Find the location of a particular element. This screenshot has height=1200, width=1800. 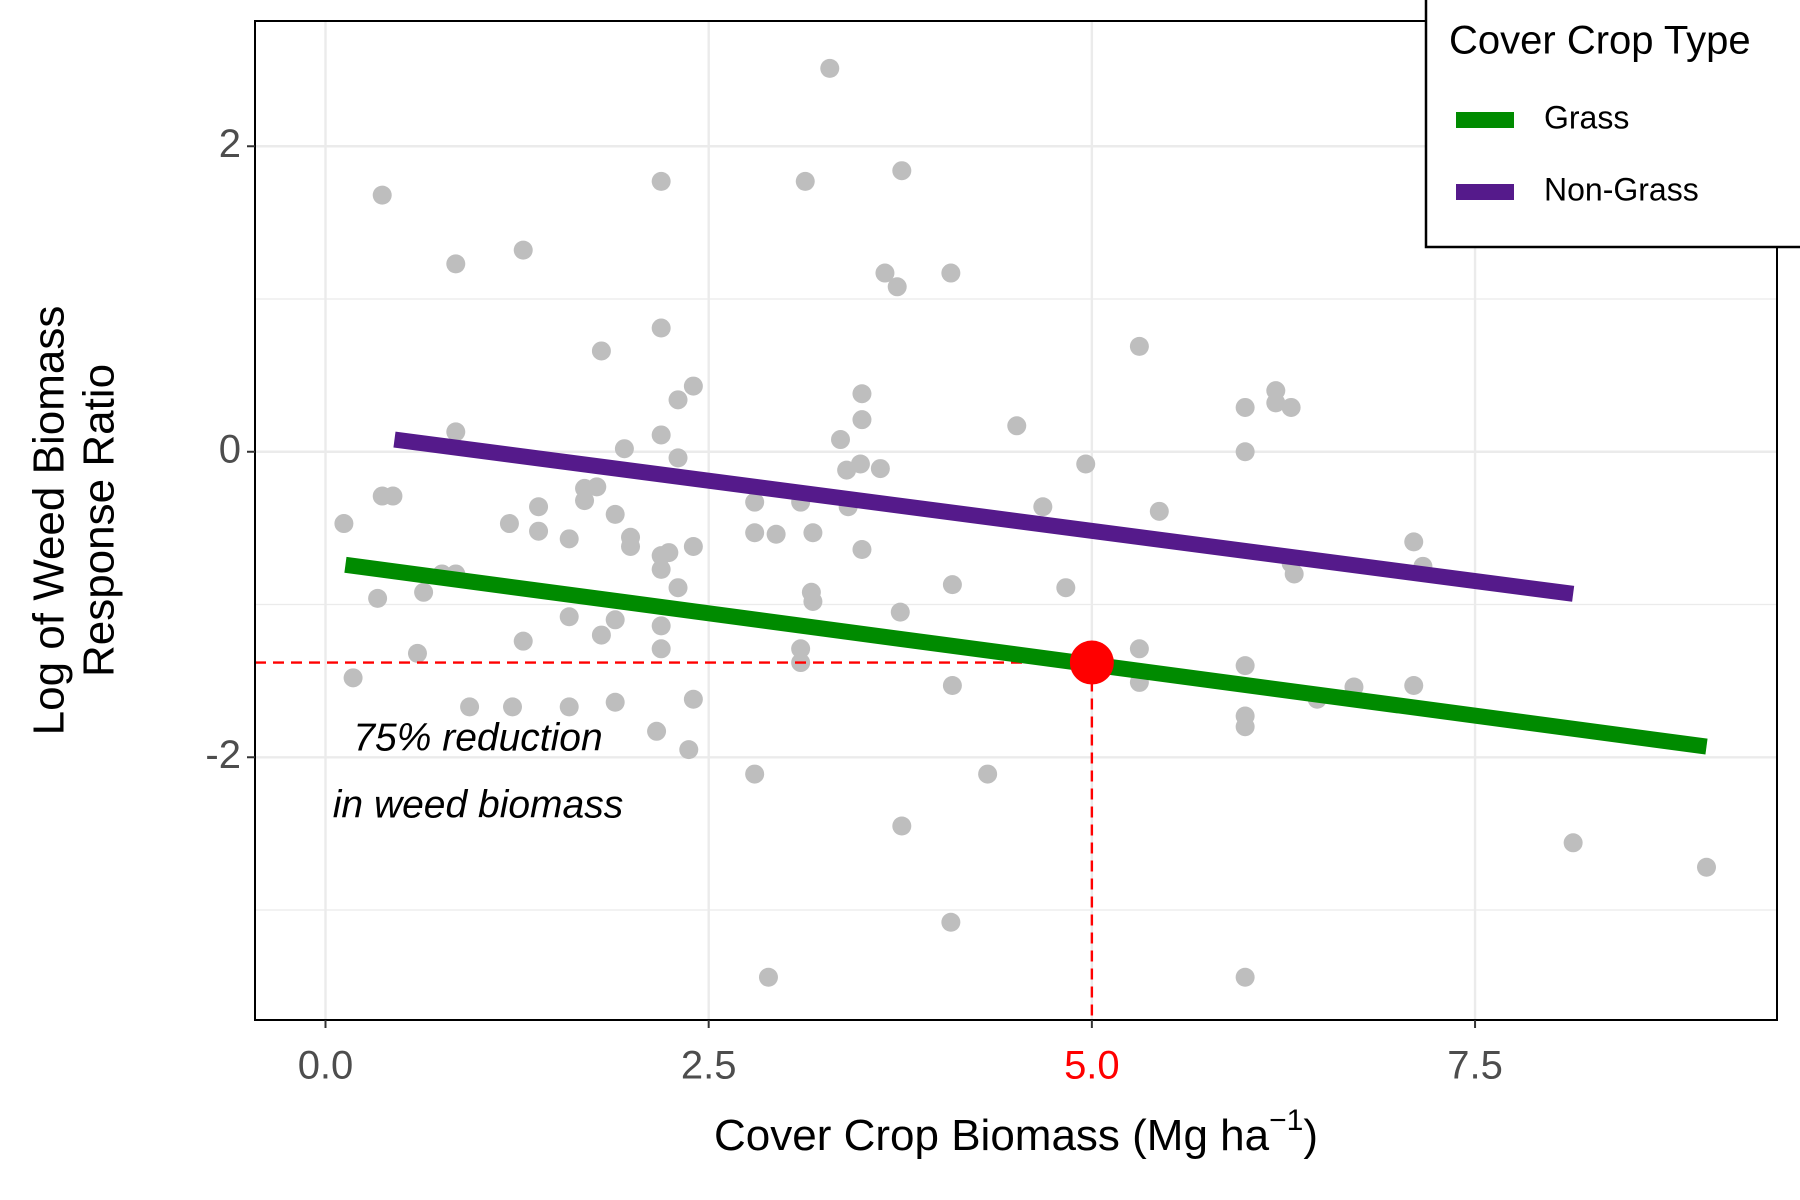

y-tick-label: 0 is located at coordinates (230, 449).